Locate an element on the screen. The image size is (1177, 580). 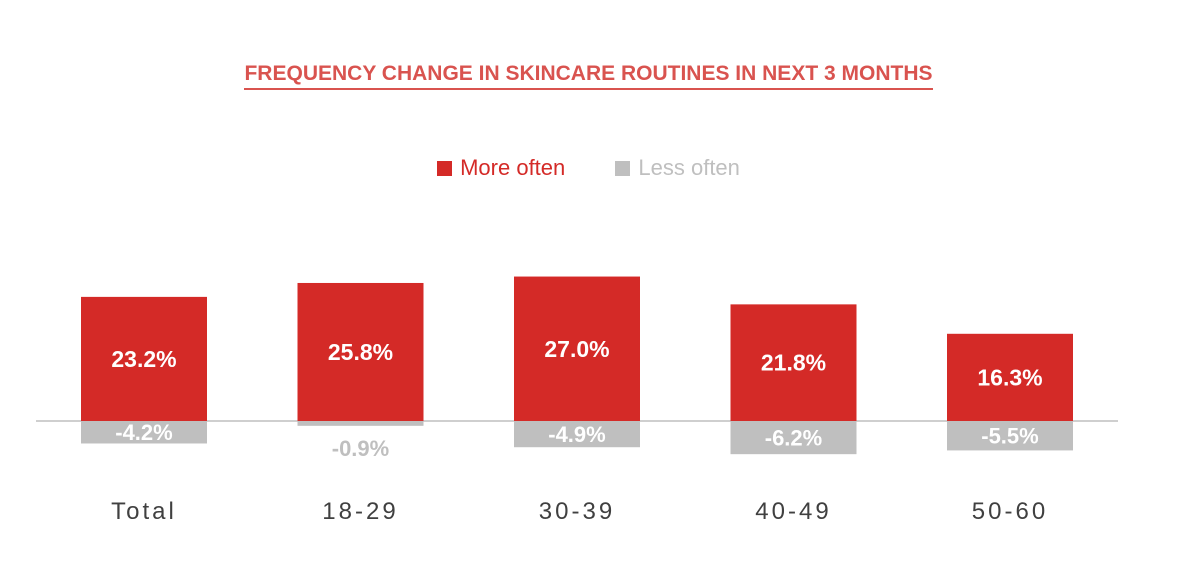
data-label-more-often: 21.8% is located at coordinates (793, 363).